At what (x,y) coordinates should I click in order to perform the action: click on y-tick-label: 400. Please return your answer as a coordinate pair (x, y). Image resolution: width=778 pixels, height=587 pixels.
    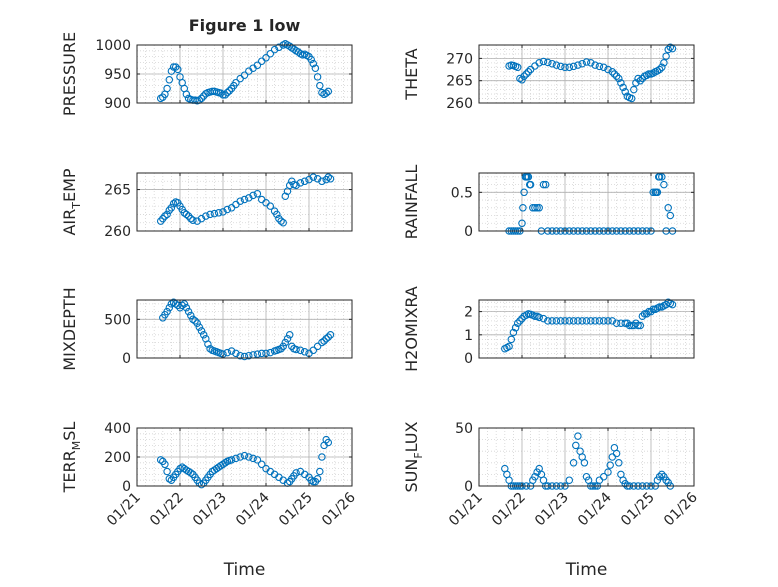
    Looking at the image, I should click on (117, 429).